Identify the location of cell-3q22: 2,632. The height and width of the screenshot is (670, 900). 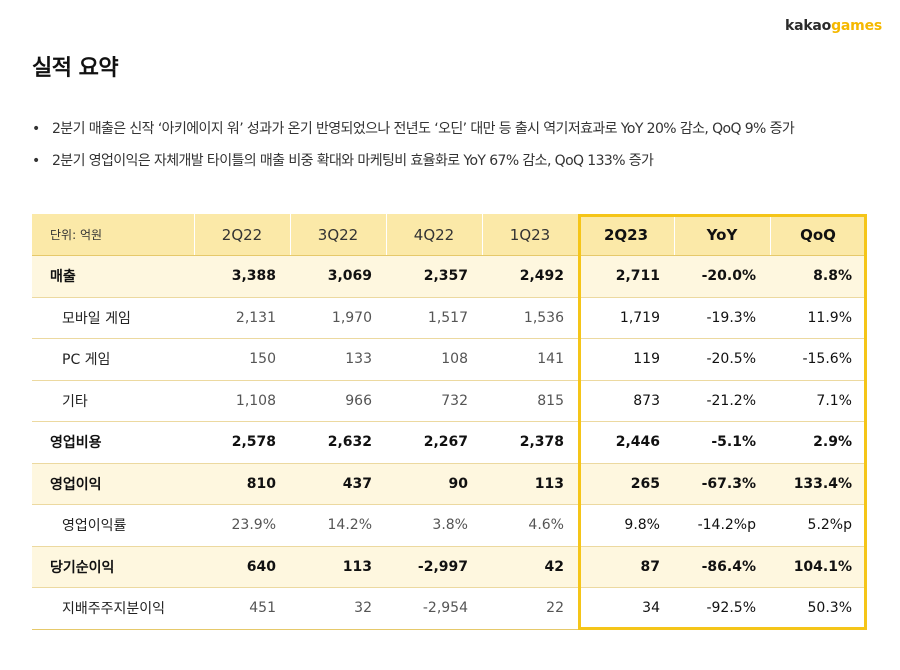
(338, 442).